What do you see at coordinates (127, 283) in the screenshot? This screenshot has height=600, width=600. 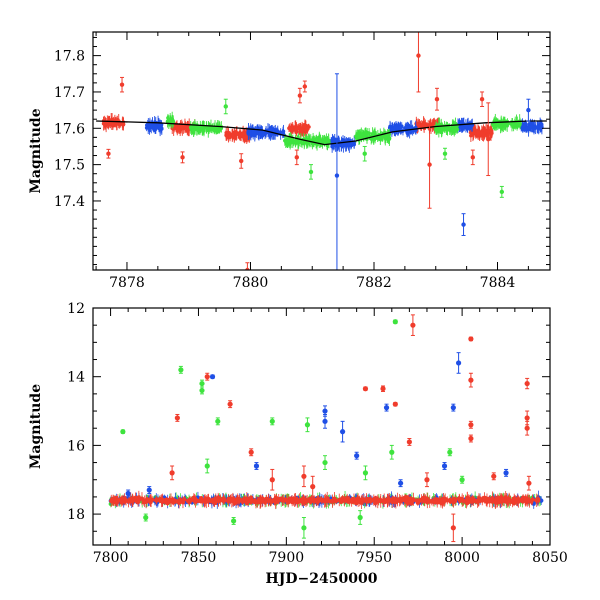 I see `x-tick-label: 7878` at bounding box center [127, 283].